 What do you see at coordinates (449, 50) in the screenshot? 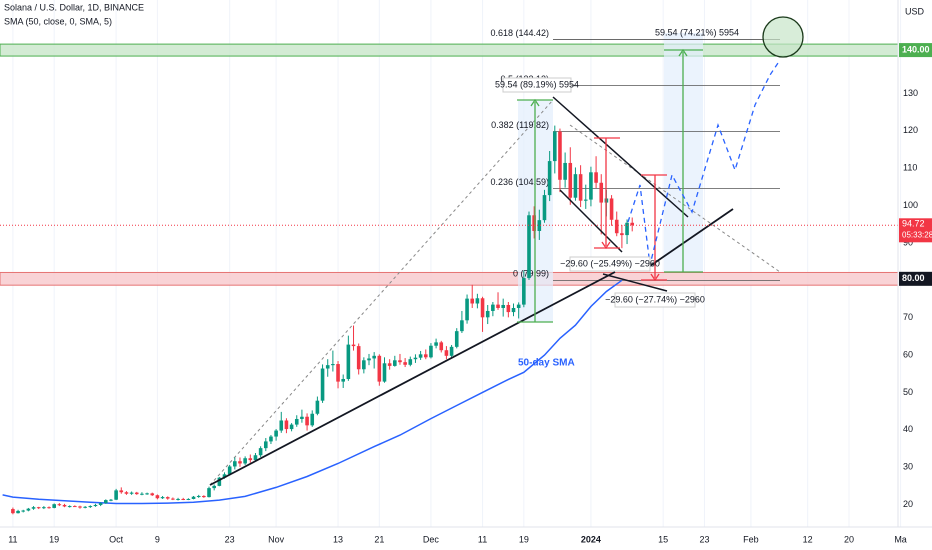
I see `zone` at bounding box center [449, 50].